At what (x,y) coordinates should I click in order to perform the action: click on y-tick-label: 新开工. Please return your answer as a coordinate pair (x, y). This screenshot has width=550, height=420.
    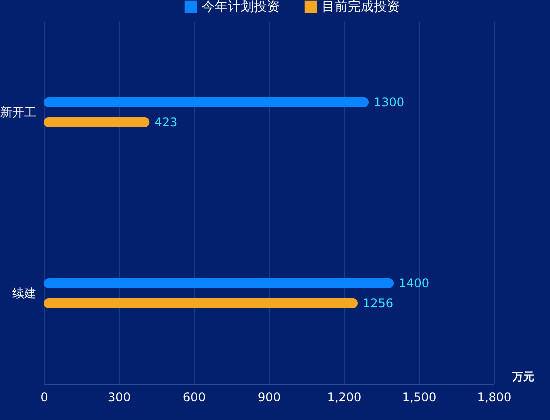
    Looking at the image, I should click on (18, 113).